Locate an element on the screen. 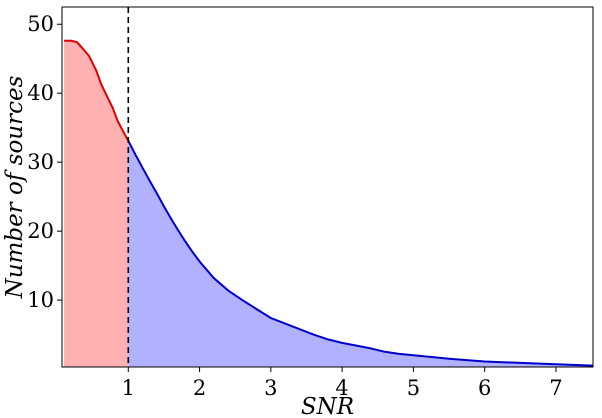 The image size is (602, 418). y-axis-ticks: 10 20 30 40 50 is located at coordinates (44, 162).